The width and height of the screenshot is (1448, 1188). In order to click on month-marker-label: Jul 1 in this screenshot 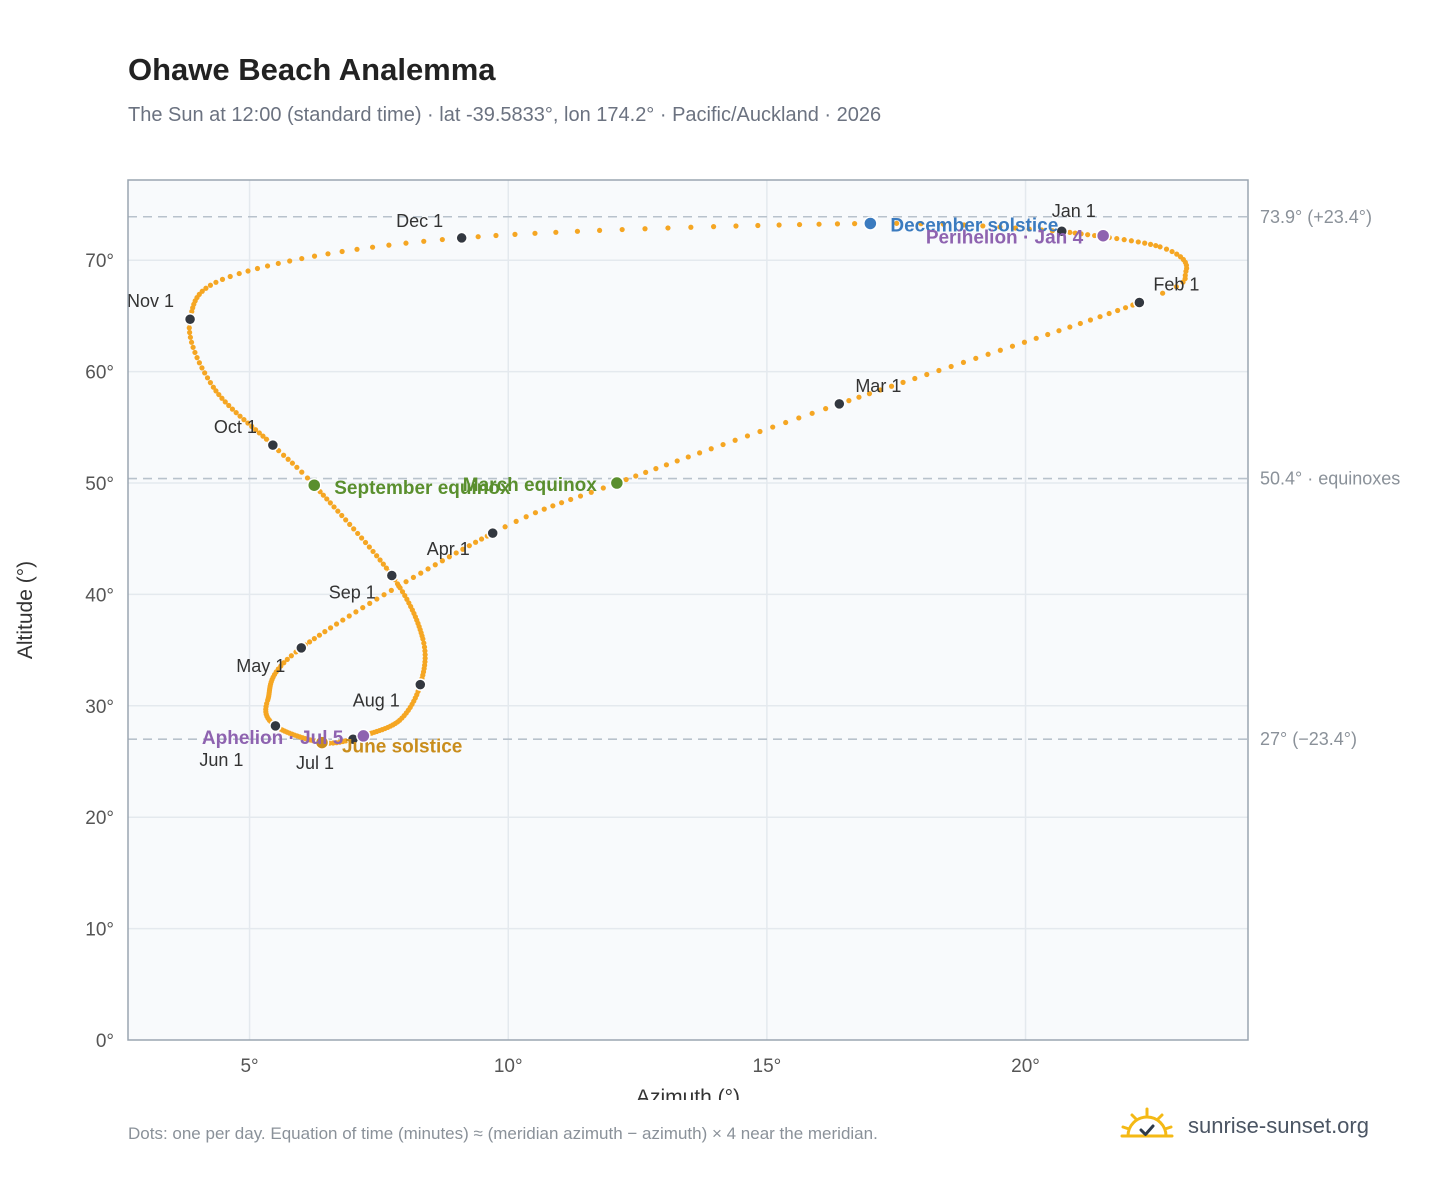, I will do `click(315, 763)`.